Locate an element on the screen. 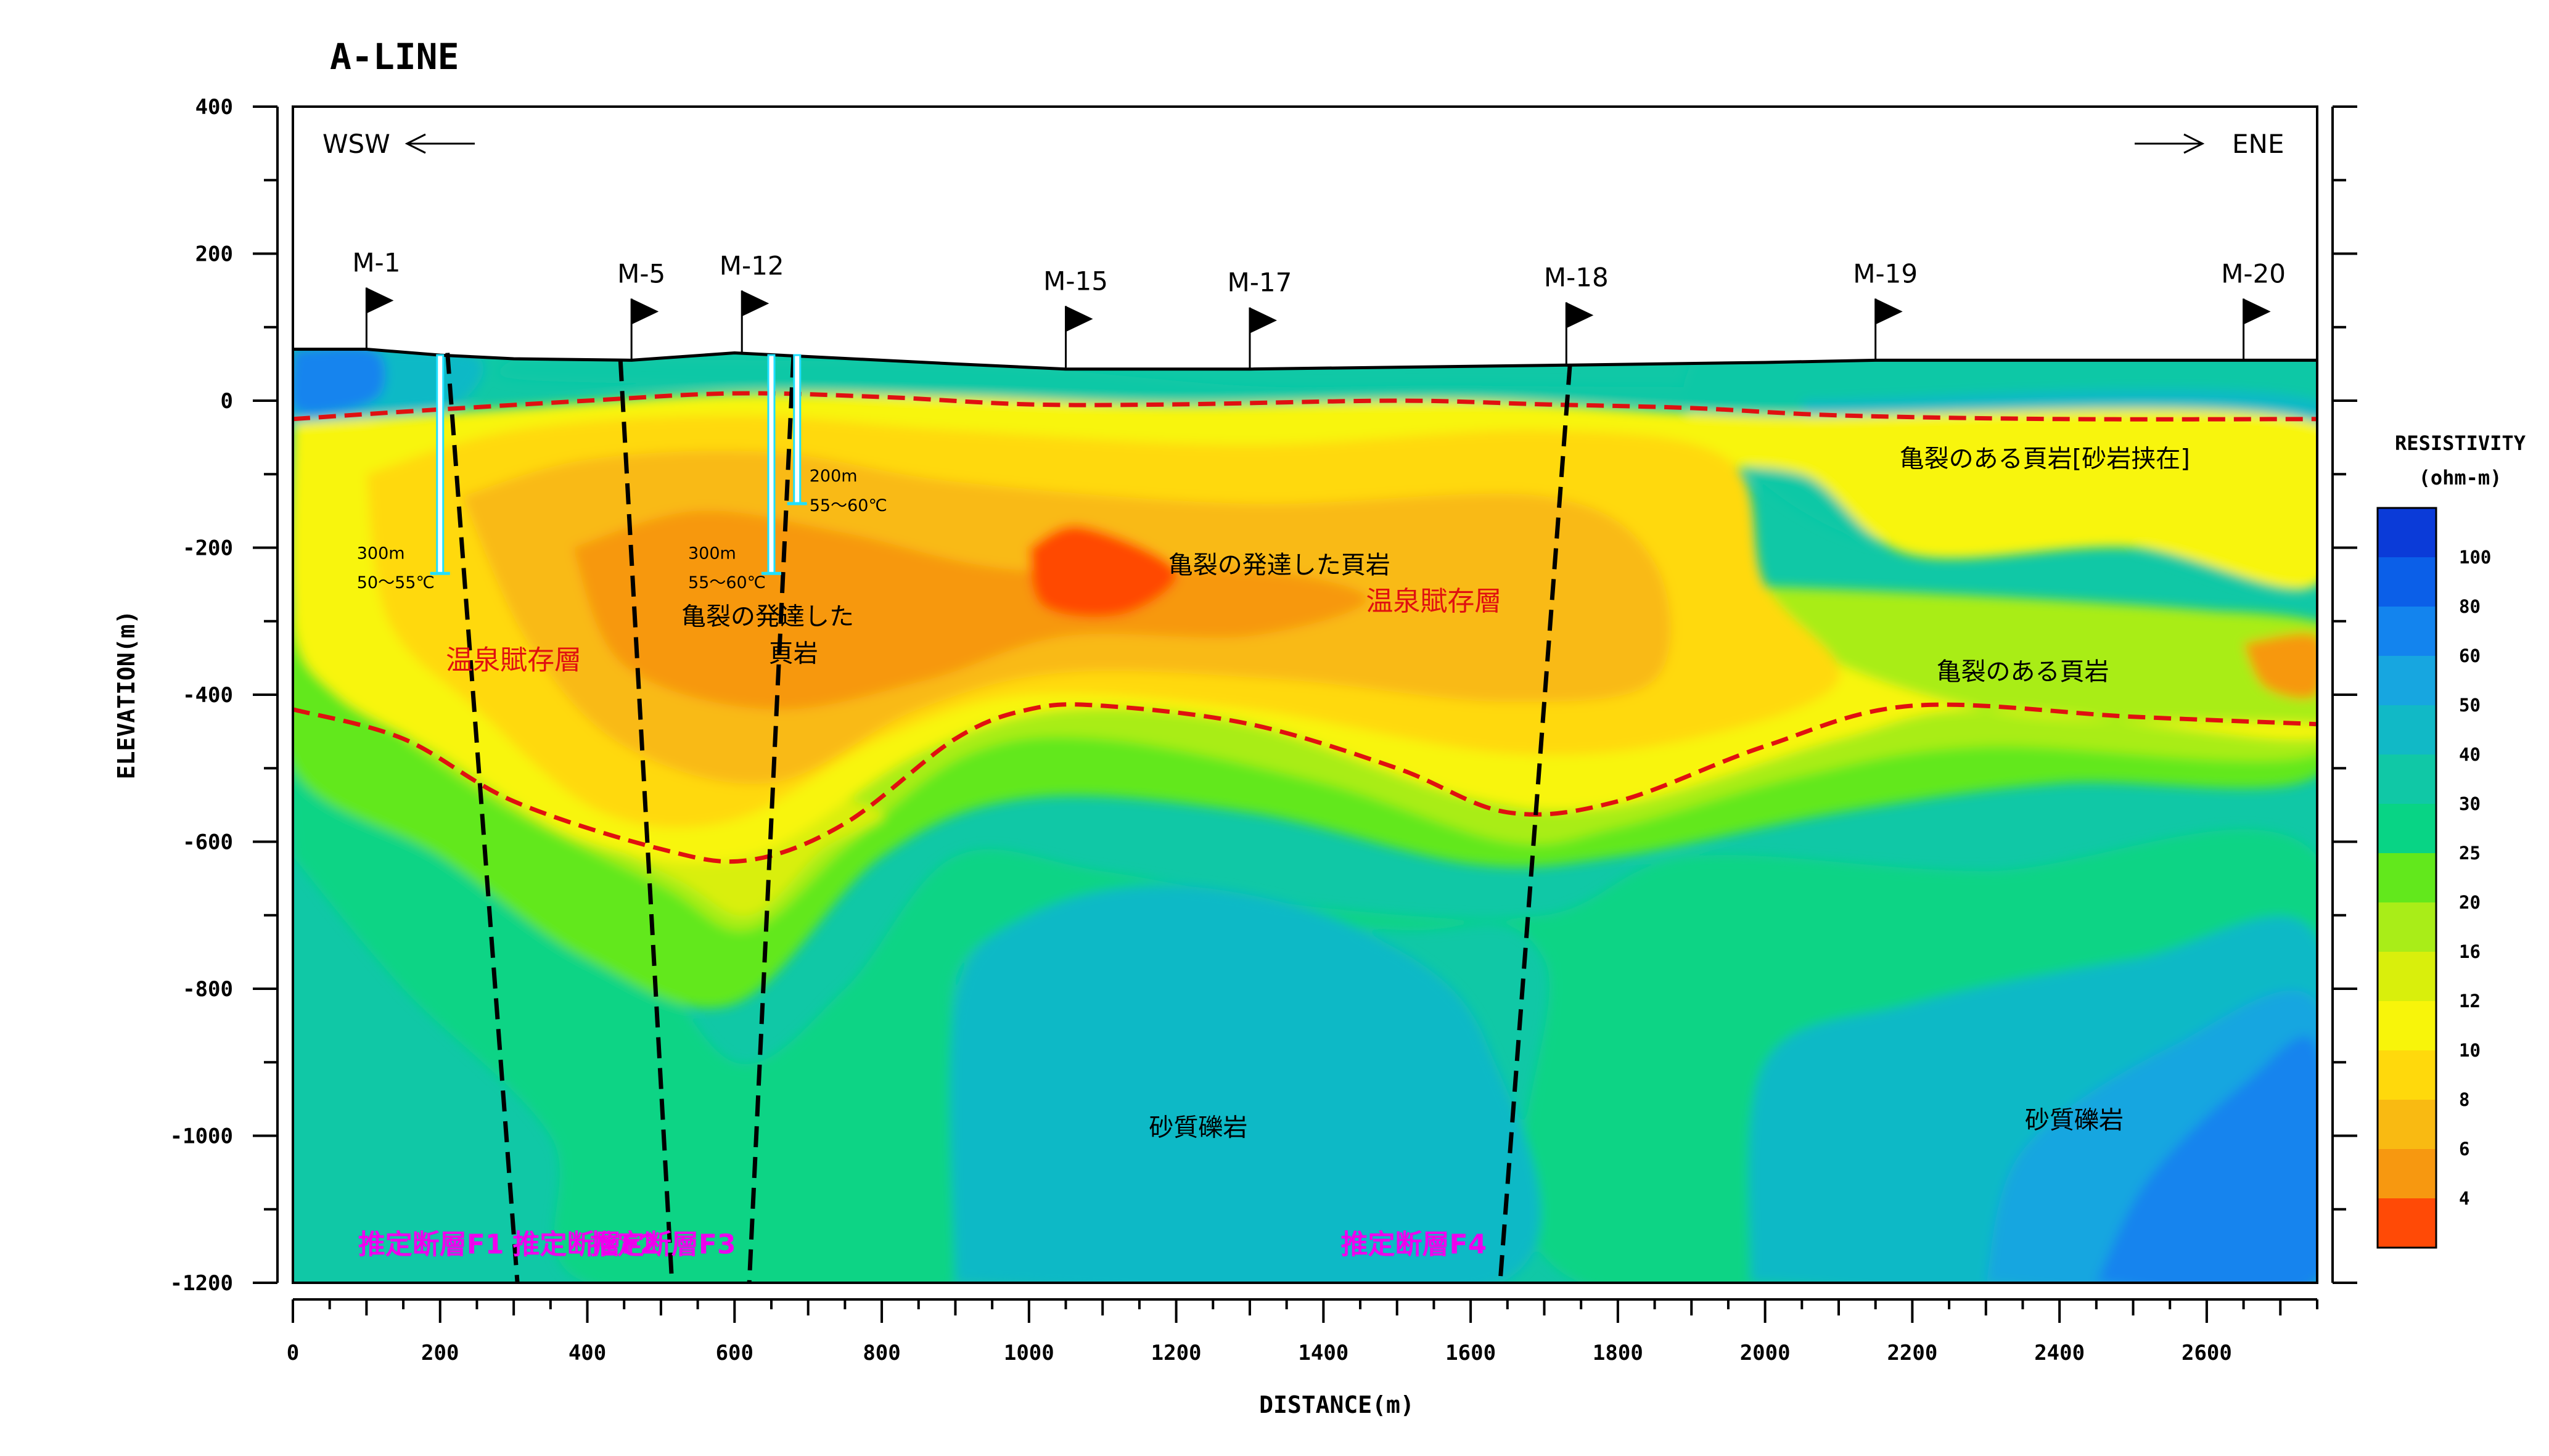 The height and width of the screenshot is (1456, 2549). y-tick-label: -1200 is located at coordinates (202, 1283).